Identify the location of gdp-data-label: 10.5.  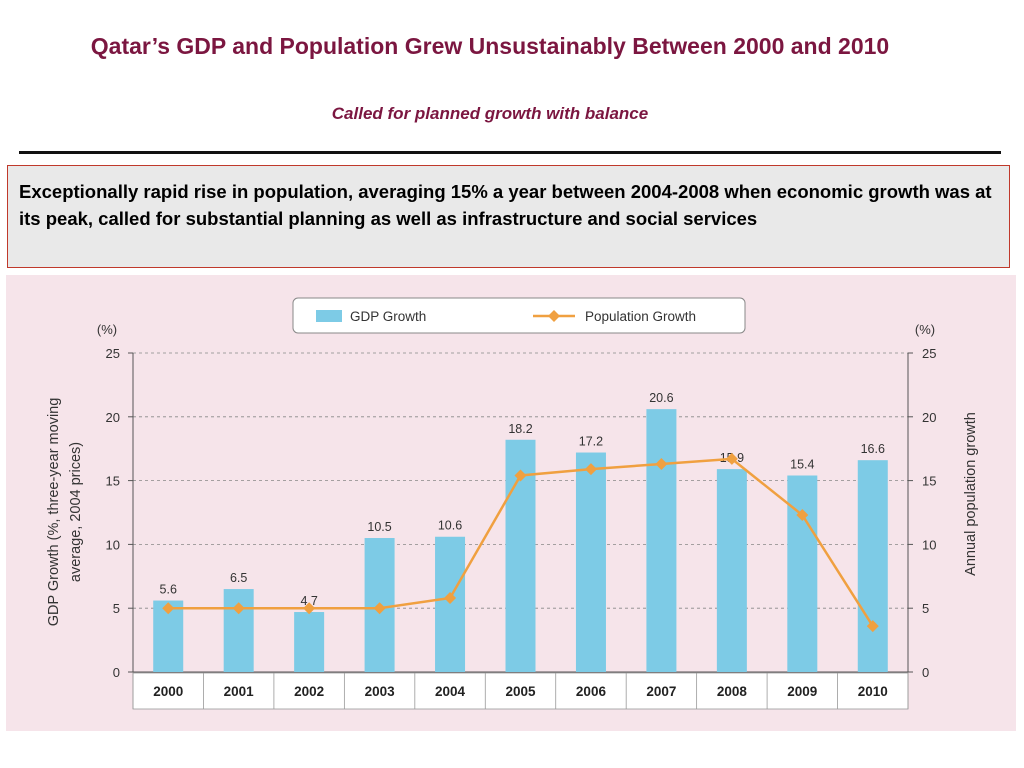
(379, 527).